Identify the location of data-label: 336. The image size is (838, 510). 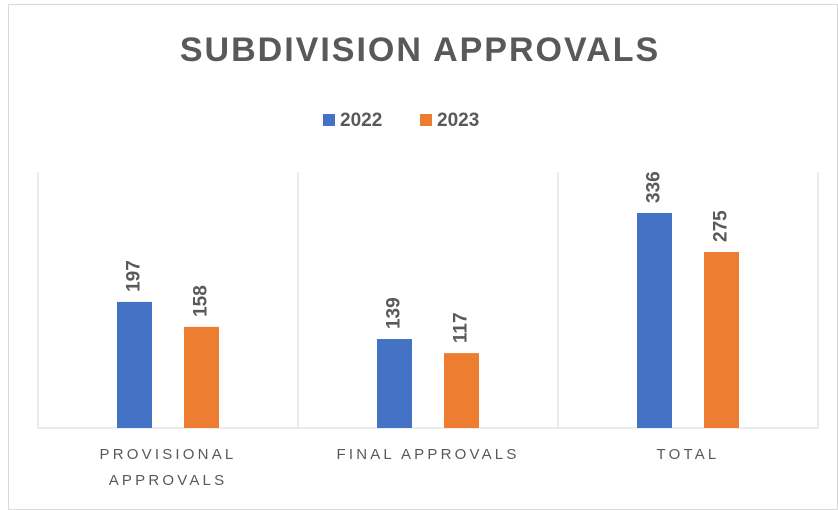
(654, 187).